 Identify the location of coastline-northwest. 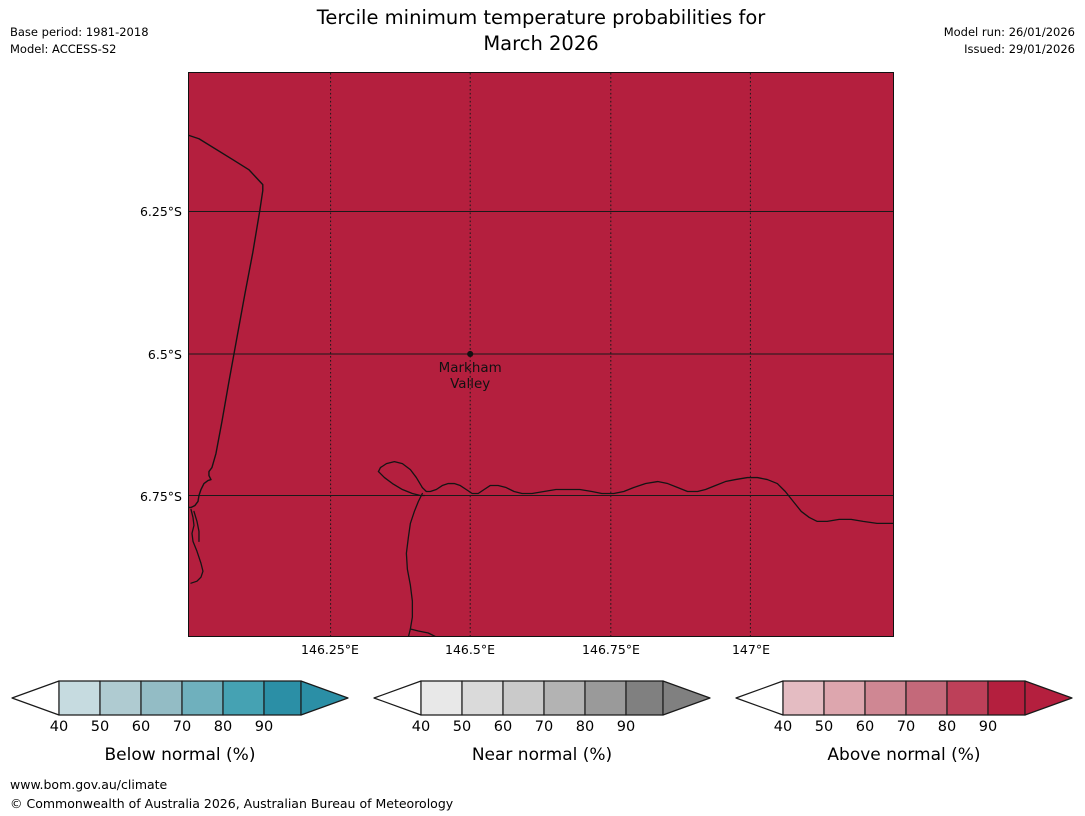
(226, 321).